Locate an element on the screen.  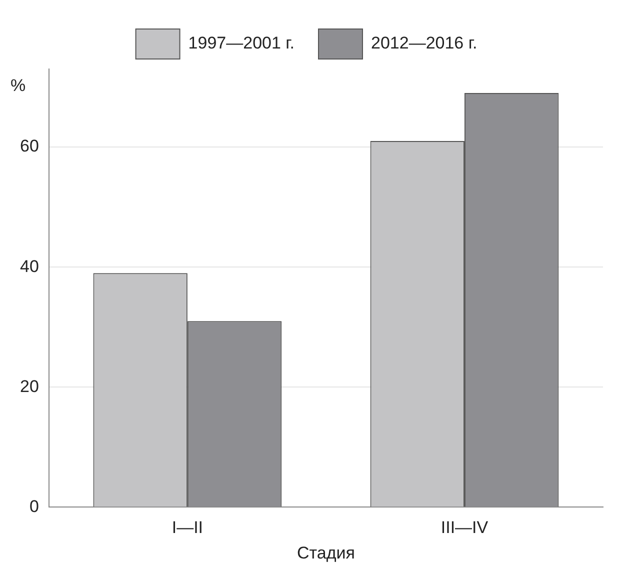
y-tick-label: 20 is located at coordinates (29, 386).